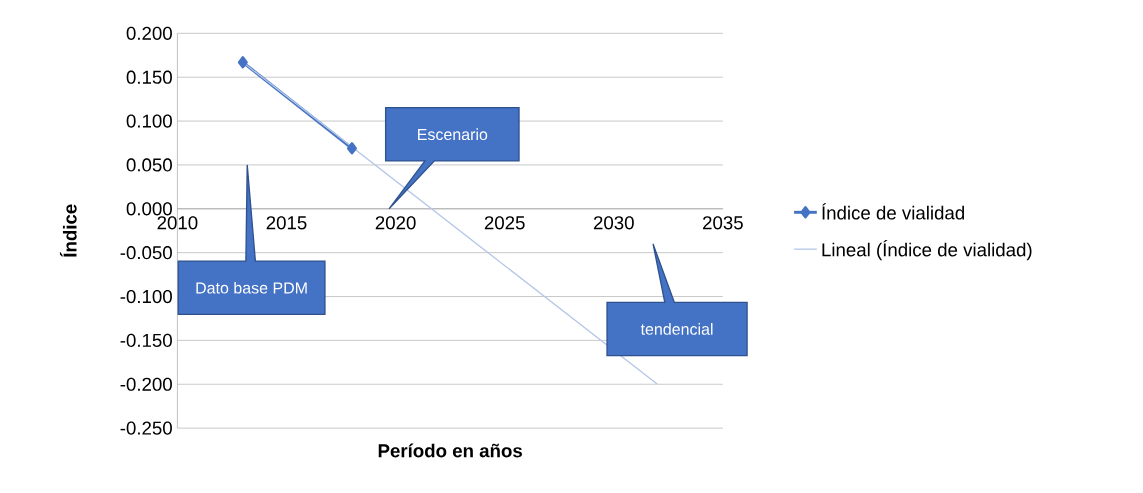 The image size is (1143, 493). Describe the element at coordinates (146, 428) in the screenshot. I see `y-tick-label: -0.250` at that location.